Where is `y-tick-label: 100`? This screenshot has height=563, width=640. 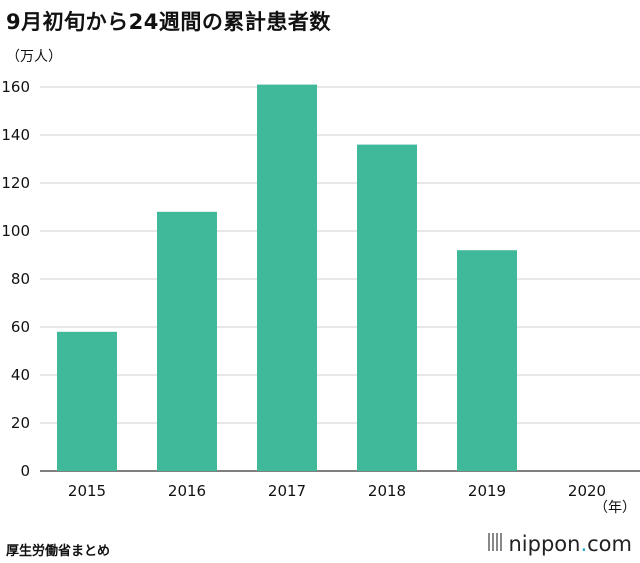 y-tick-label: 100 is located at coordinates (15, 231).